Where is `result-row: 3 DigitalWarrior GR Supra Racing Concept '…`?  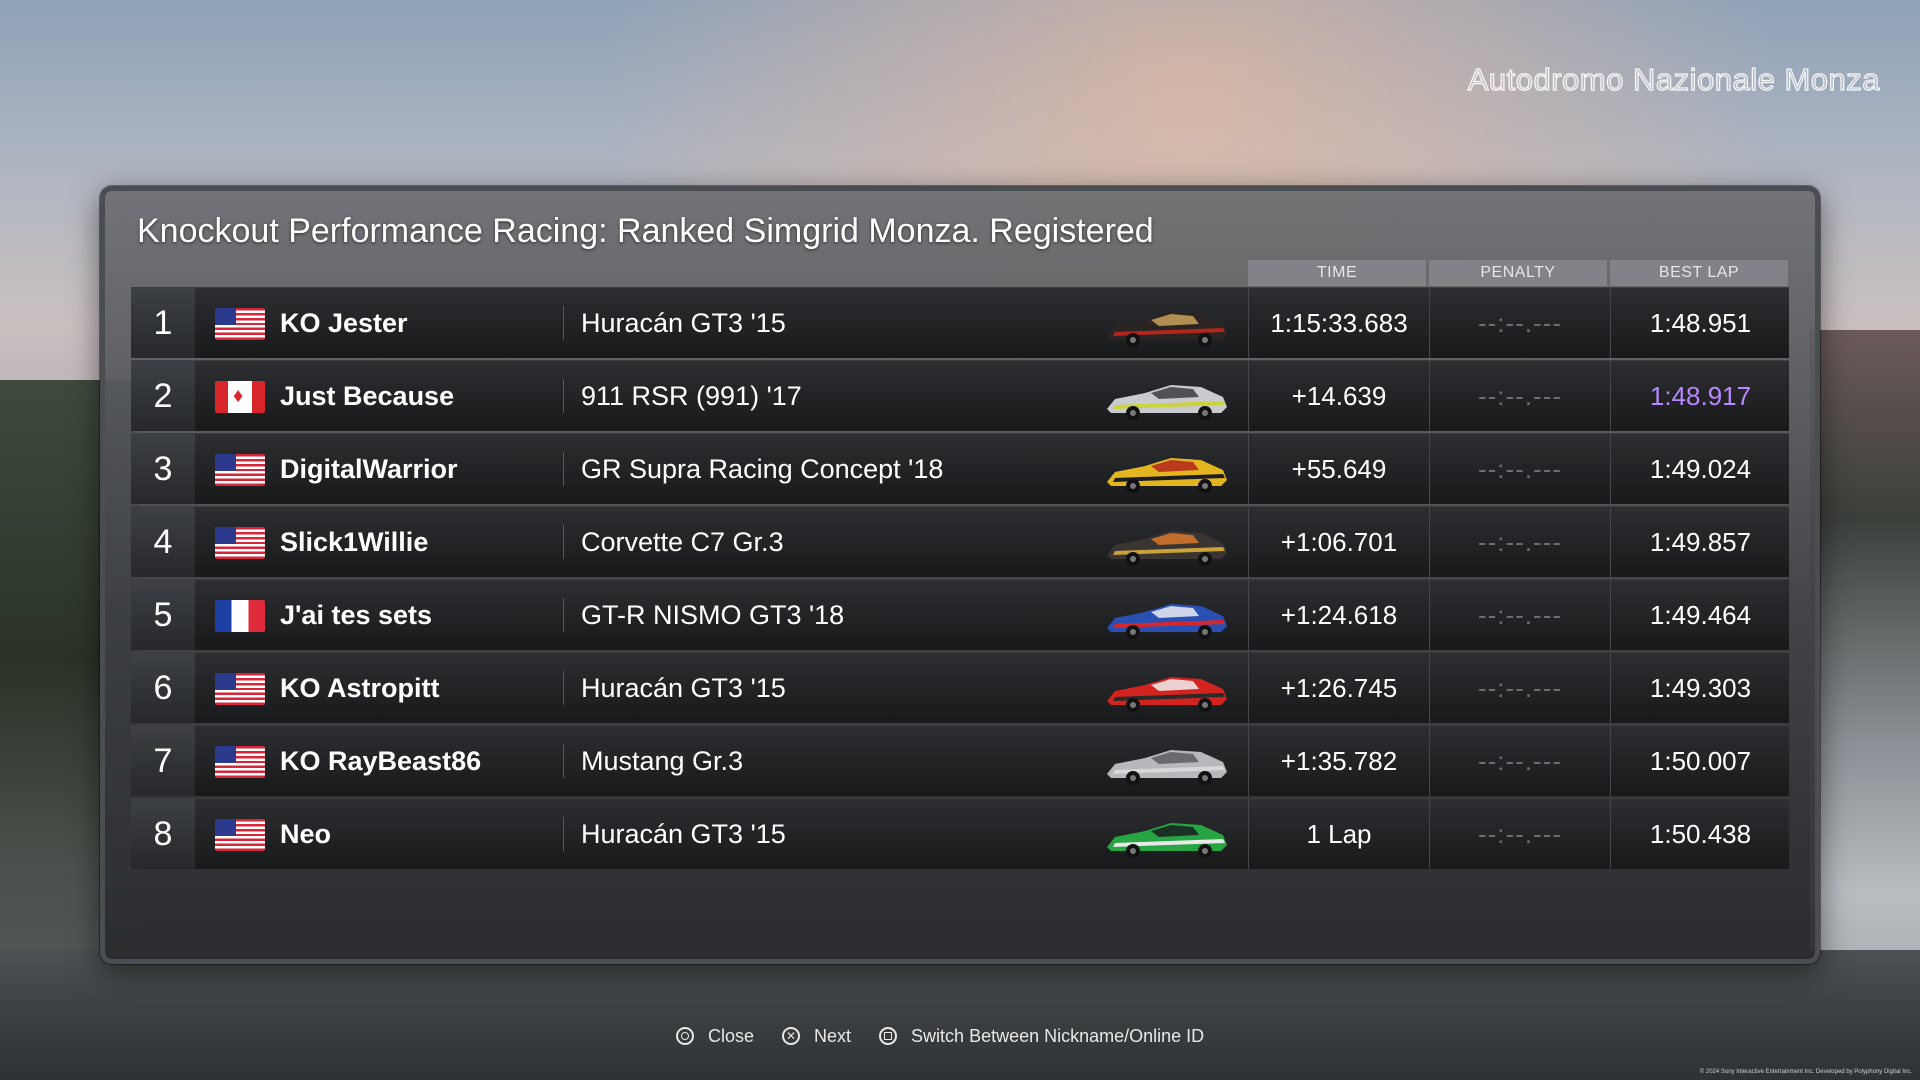
result-row: 3 DigitalWarrior GR Supra Racing Concept '… is located at coordinates (960, 468).